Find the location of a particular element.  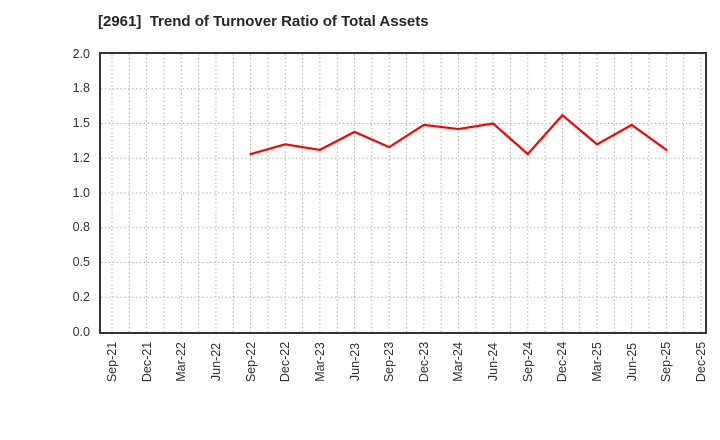

x-tick-label: Jun-24 is located at coordinates (493, 362).